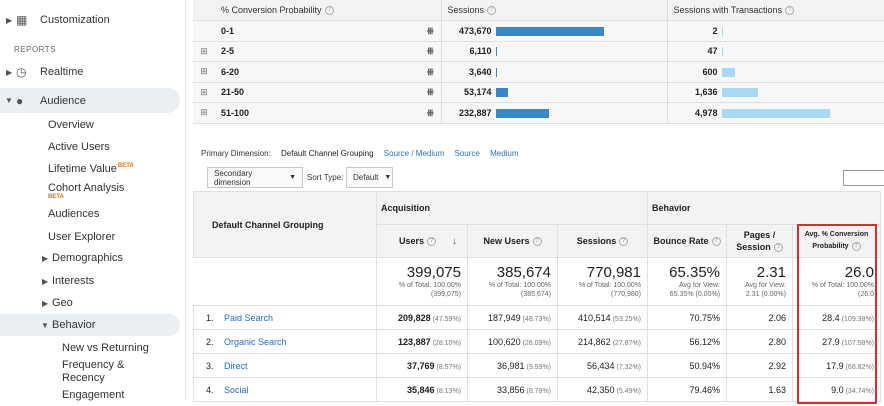 The height and width of the screenshot is (406, 884). I want to click on primary-dimension-label: Primary Dimension:, so click(236, 153).